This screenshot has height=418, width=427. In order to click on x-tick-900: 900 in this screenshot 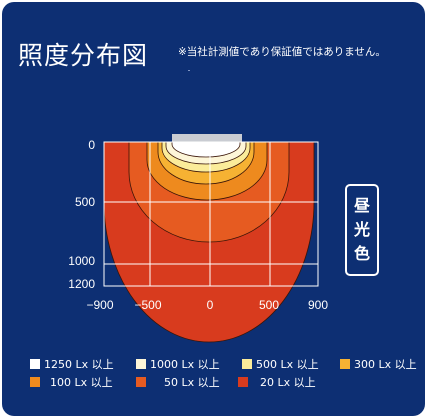, I will do `click(318, 305)`.